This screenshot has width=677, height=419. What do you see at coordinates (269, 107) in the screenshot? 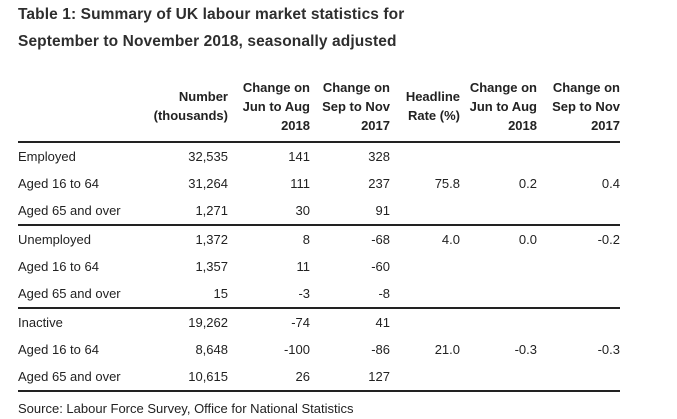
I see `header-cell-change-jun-aug-2018: Change on Jun to Aug 2018` at bounding box center [269, 107].